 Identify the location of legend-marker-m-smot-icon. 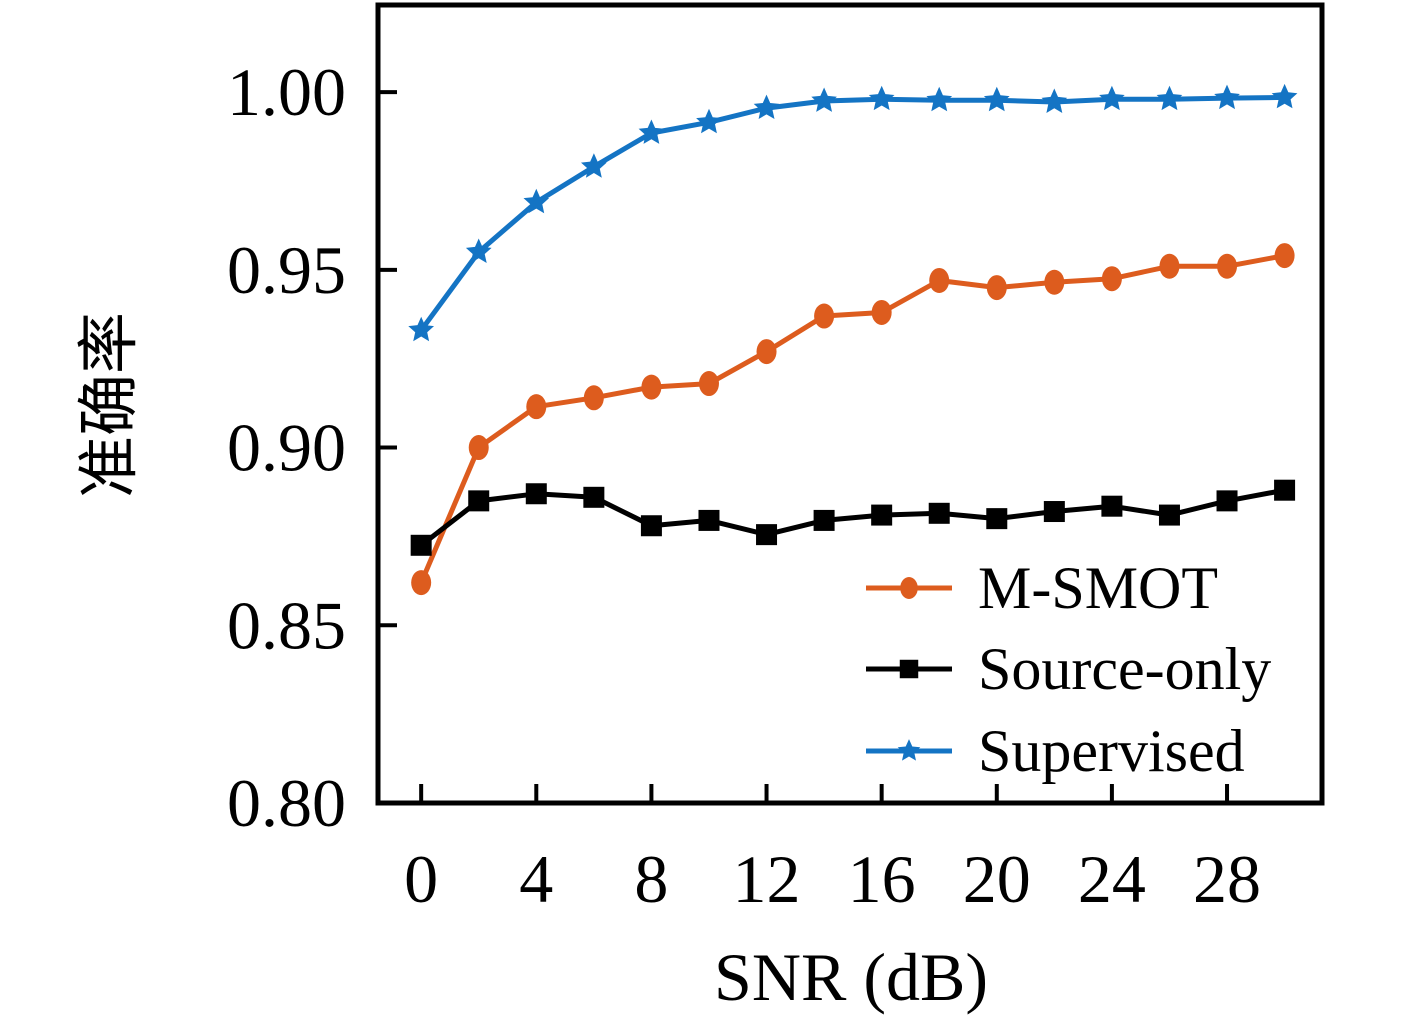
(909, 588).